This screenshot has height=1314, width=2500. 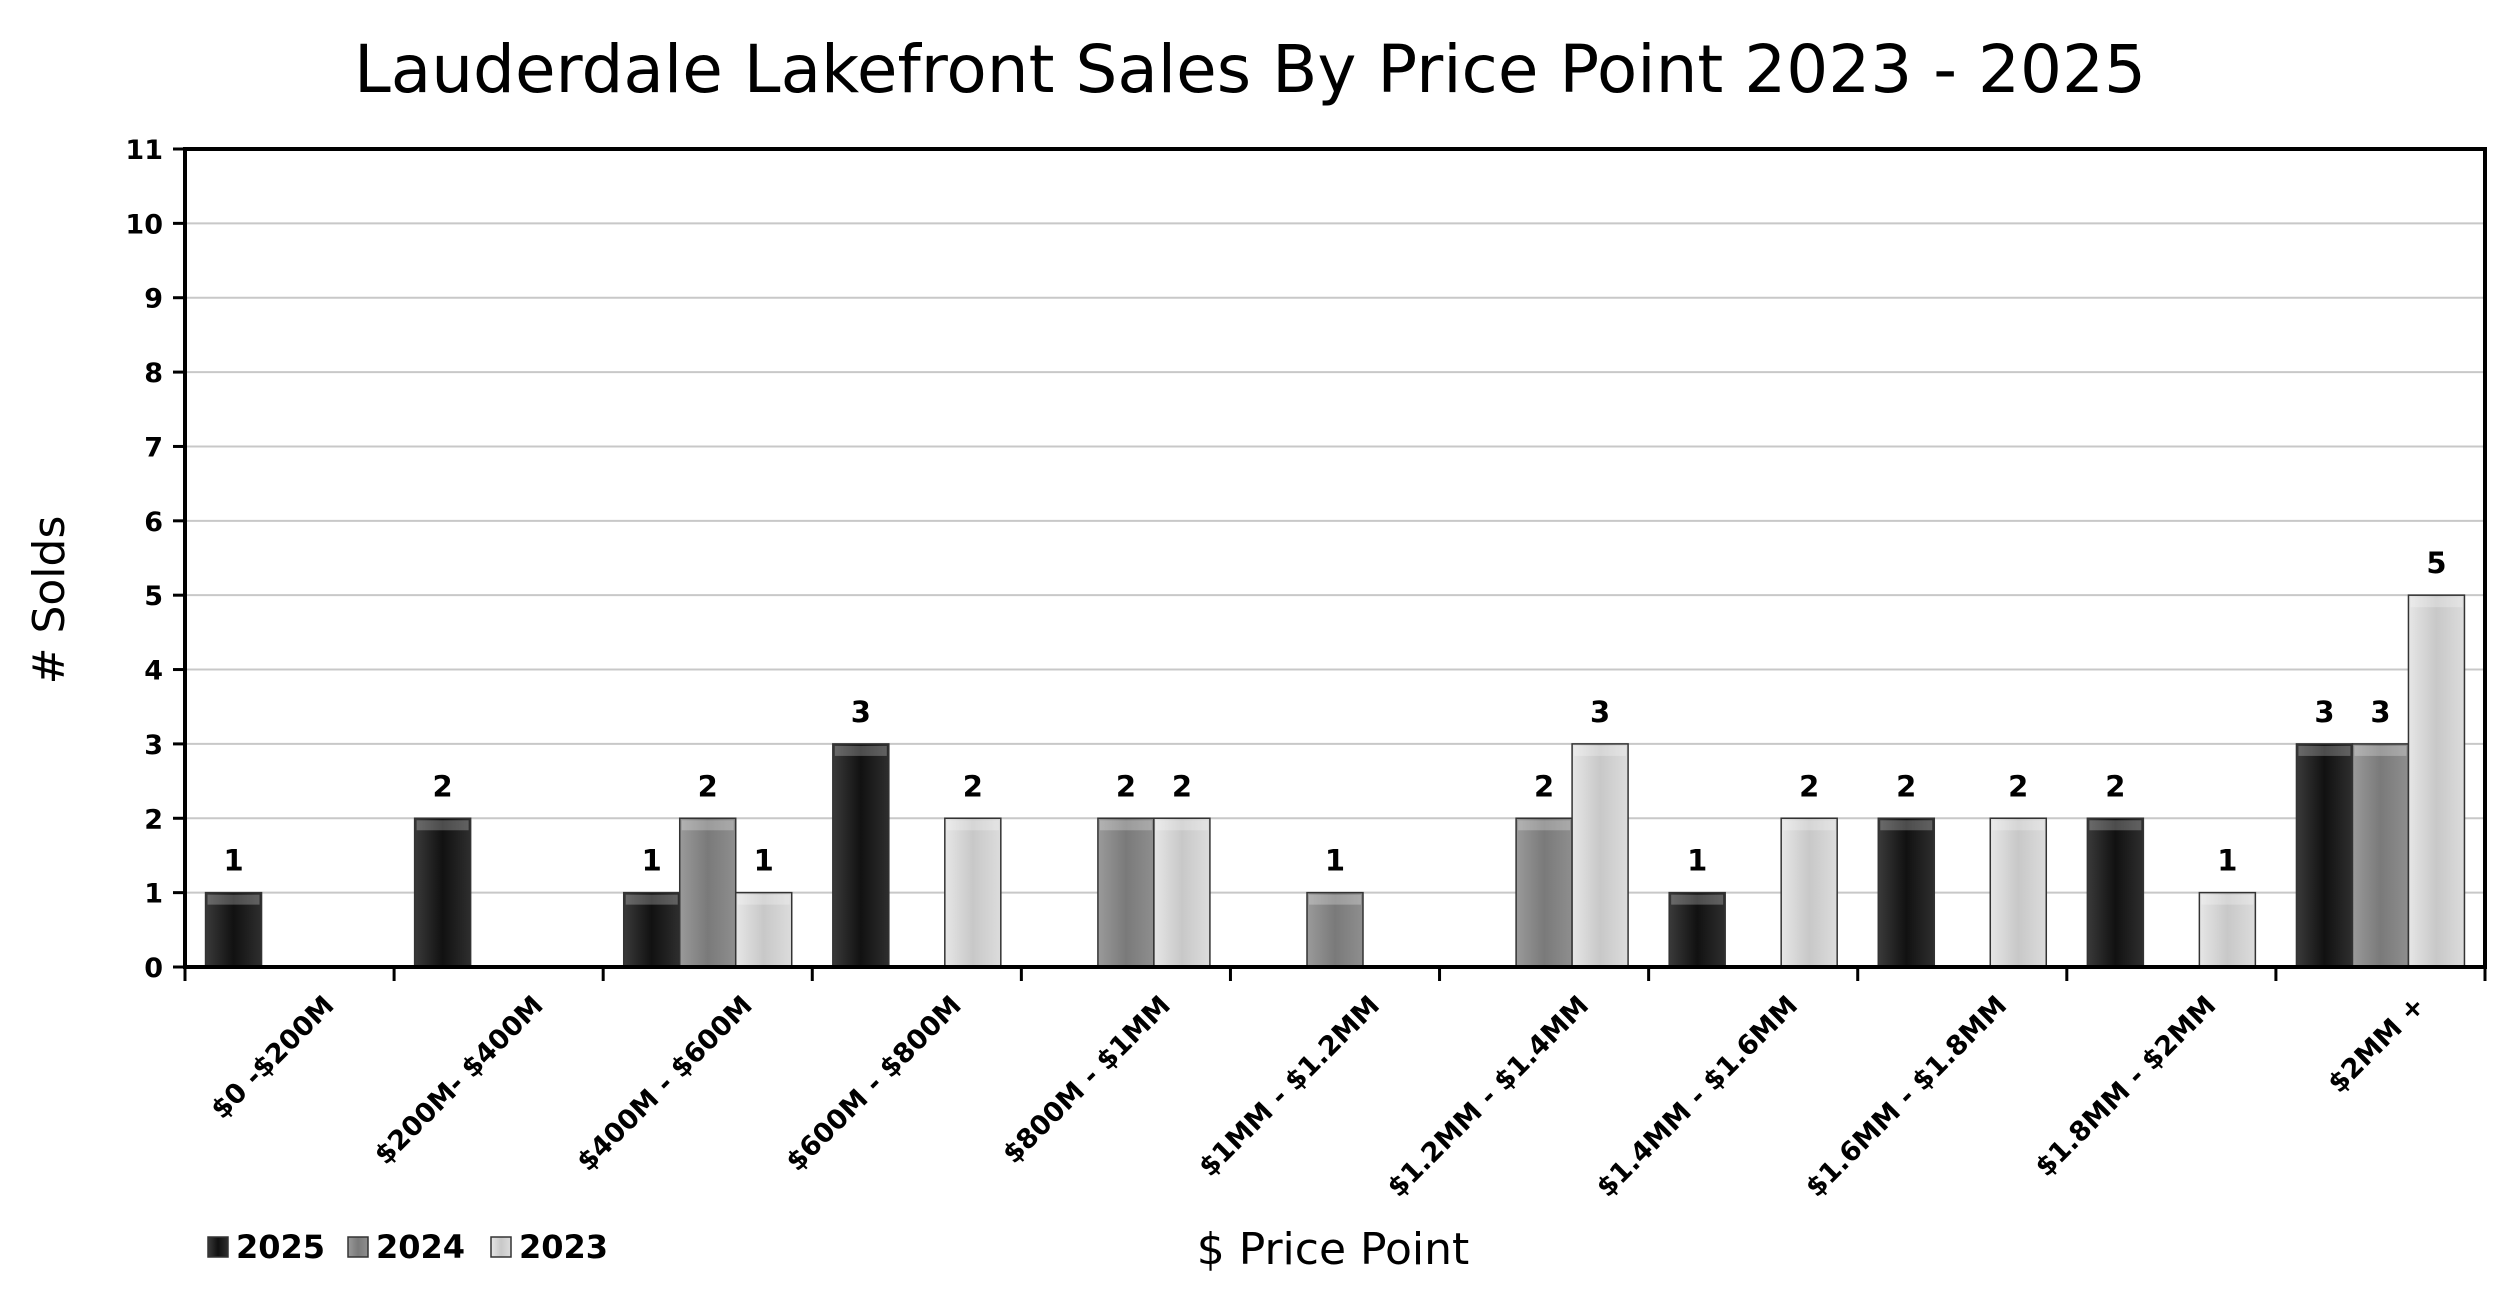 What do you see at coordinates (153, 819) in the screenshot?
I see `y-tick-label: 2` at bounding box center [153, 819].